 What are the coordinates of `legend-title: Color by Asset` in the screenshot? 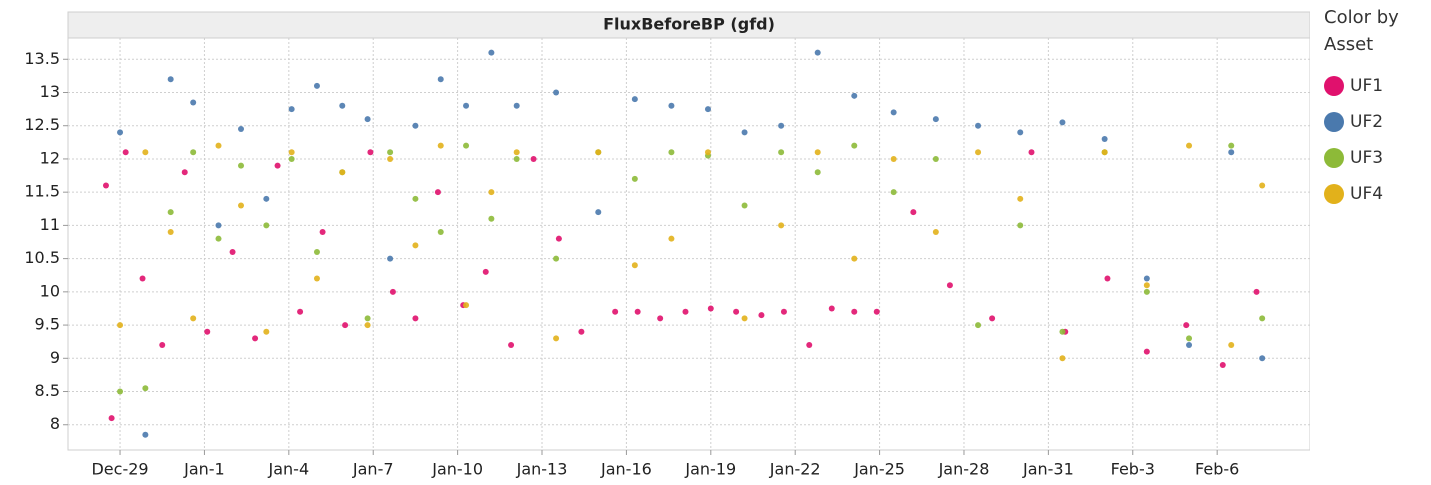 It's located at (1361, 31).